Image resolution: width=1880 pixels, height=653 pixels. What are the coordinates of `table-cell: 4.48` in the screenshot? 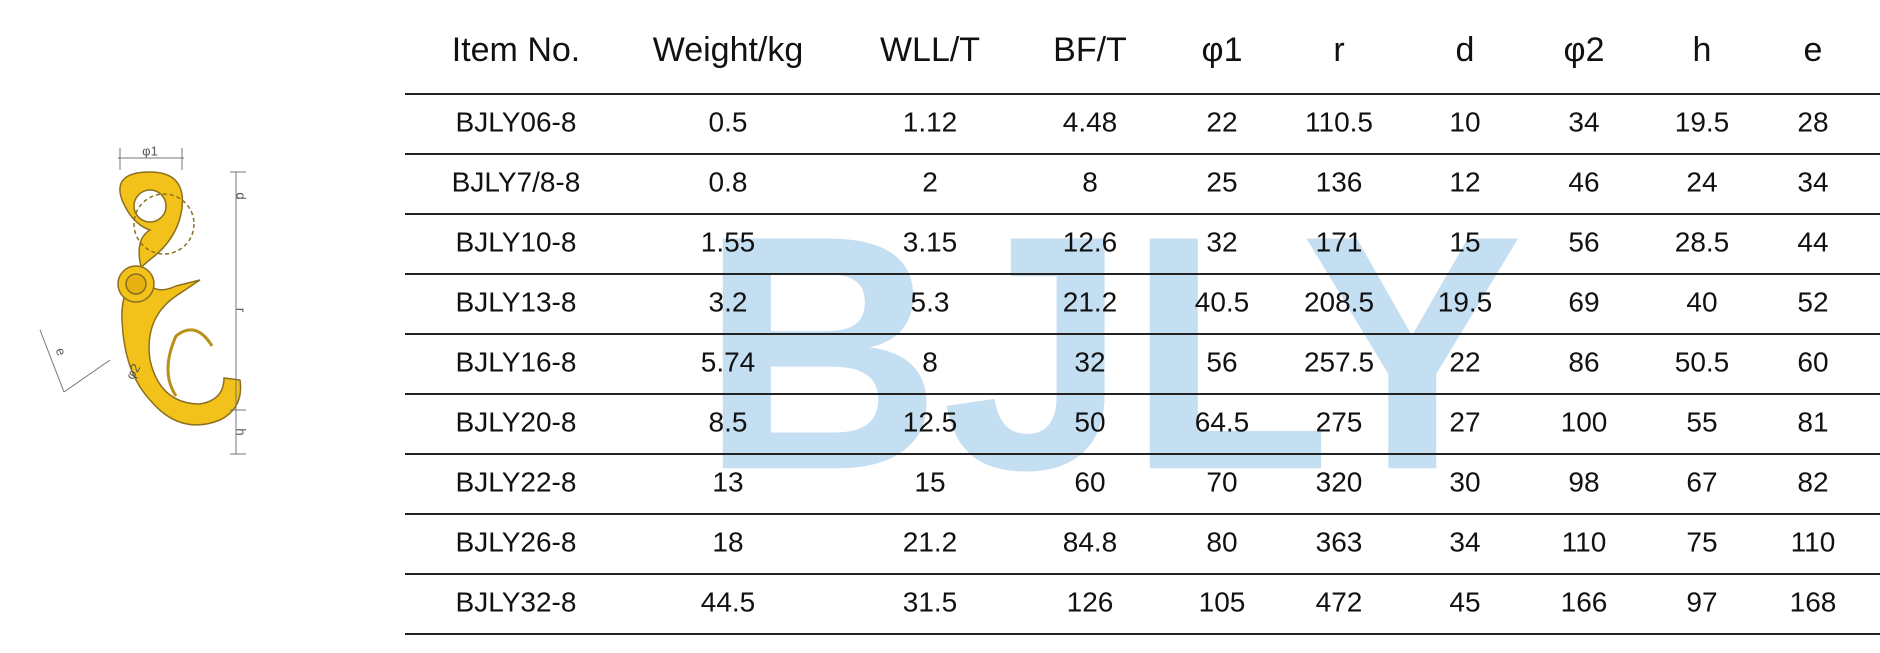 It's located at (1090, 121).